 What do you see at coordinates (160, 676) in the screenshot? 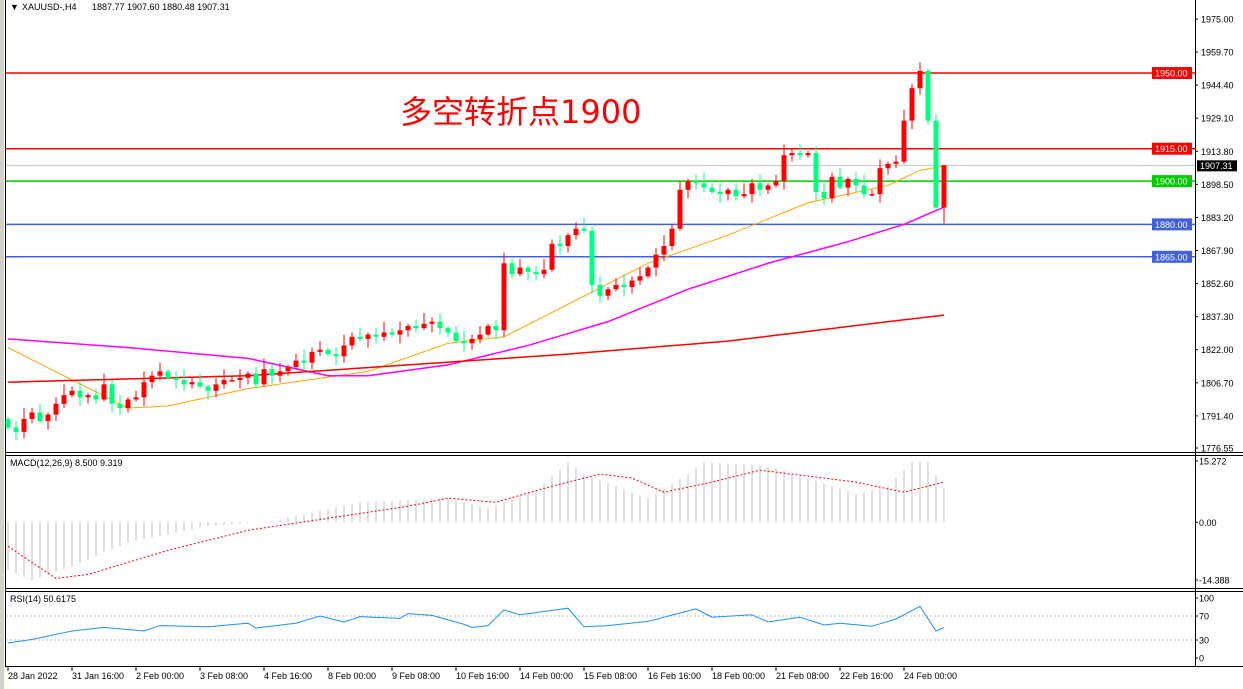
I see `time-tick-label: 2 Feb 00:00` at bounding box center [160, 676].